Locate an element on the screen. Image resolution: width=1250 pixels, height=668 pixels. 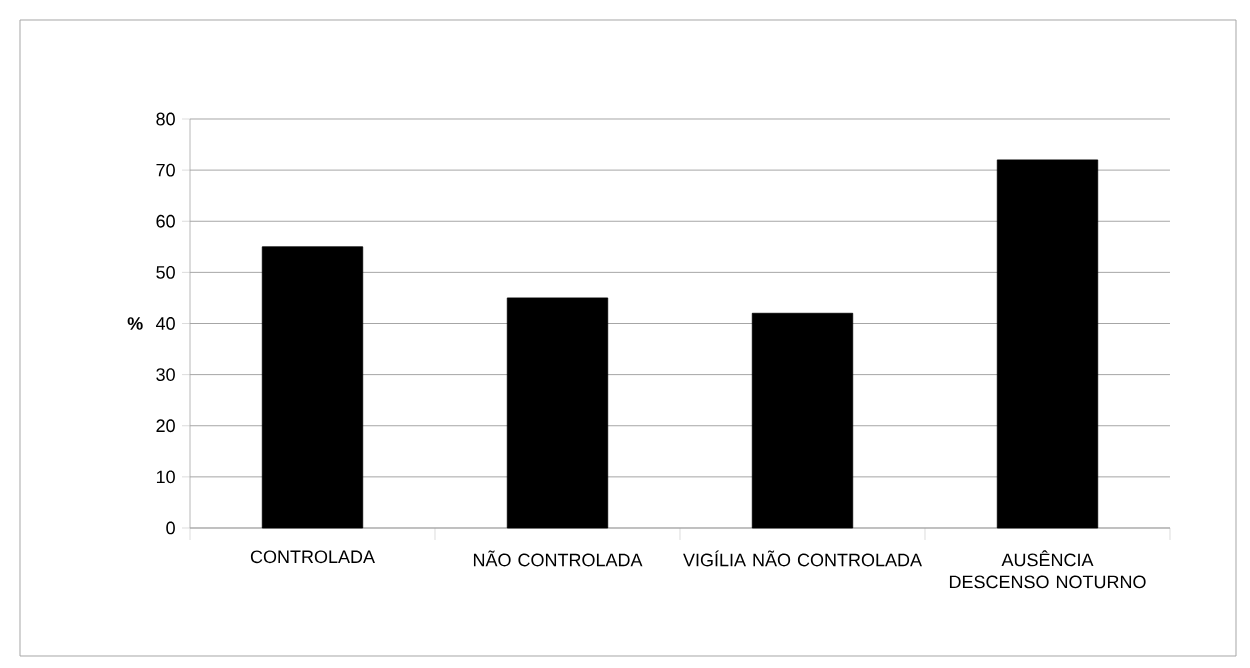
y-tick-label: 70 is located at coordinates (165, 170).